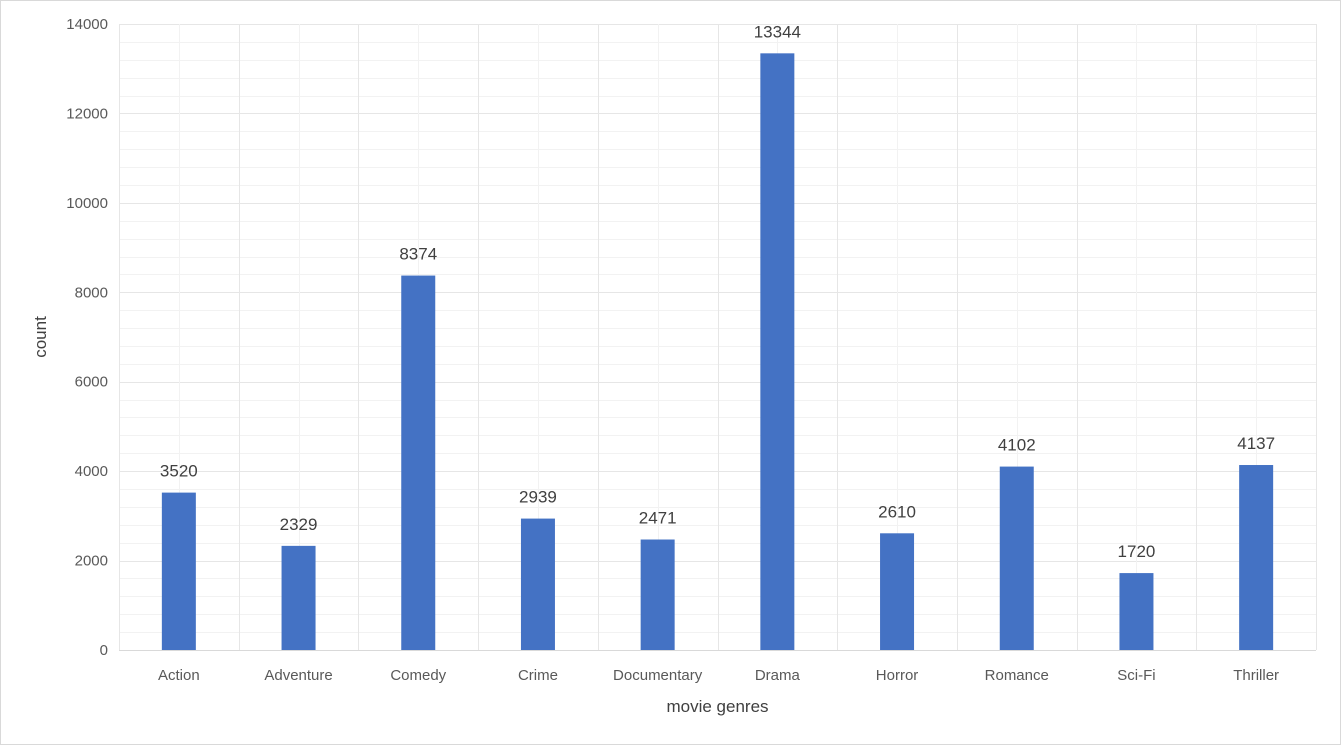  I want to click on bar-adventure, so click(298, 597).